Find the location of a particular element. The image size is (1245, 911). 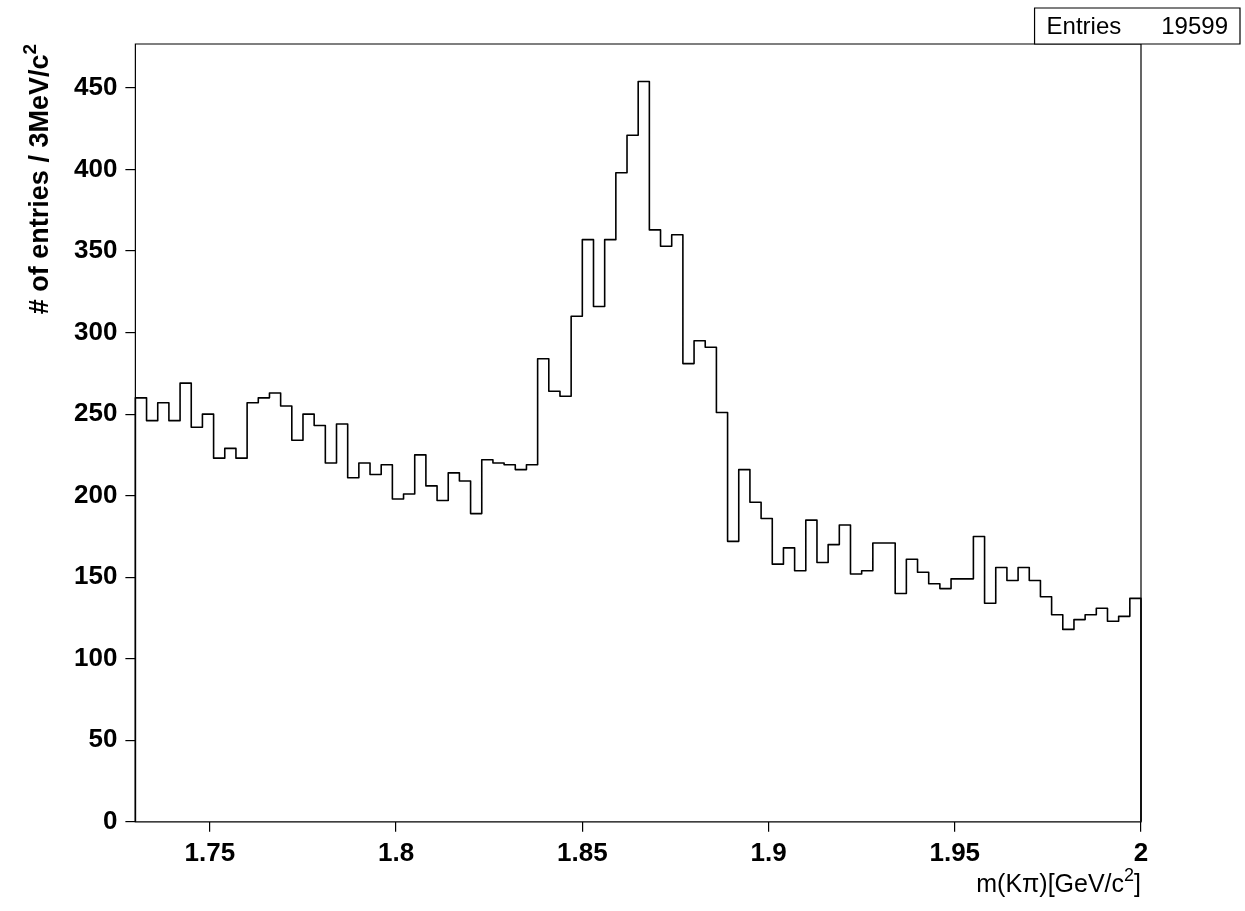

x-tick-label: 1.75 is located at coordinates (210, 851).